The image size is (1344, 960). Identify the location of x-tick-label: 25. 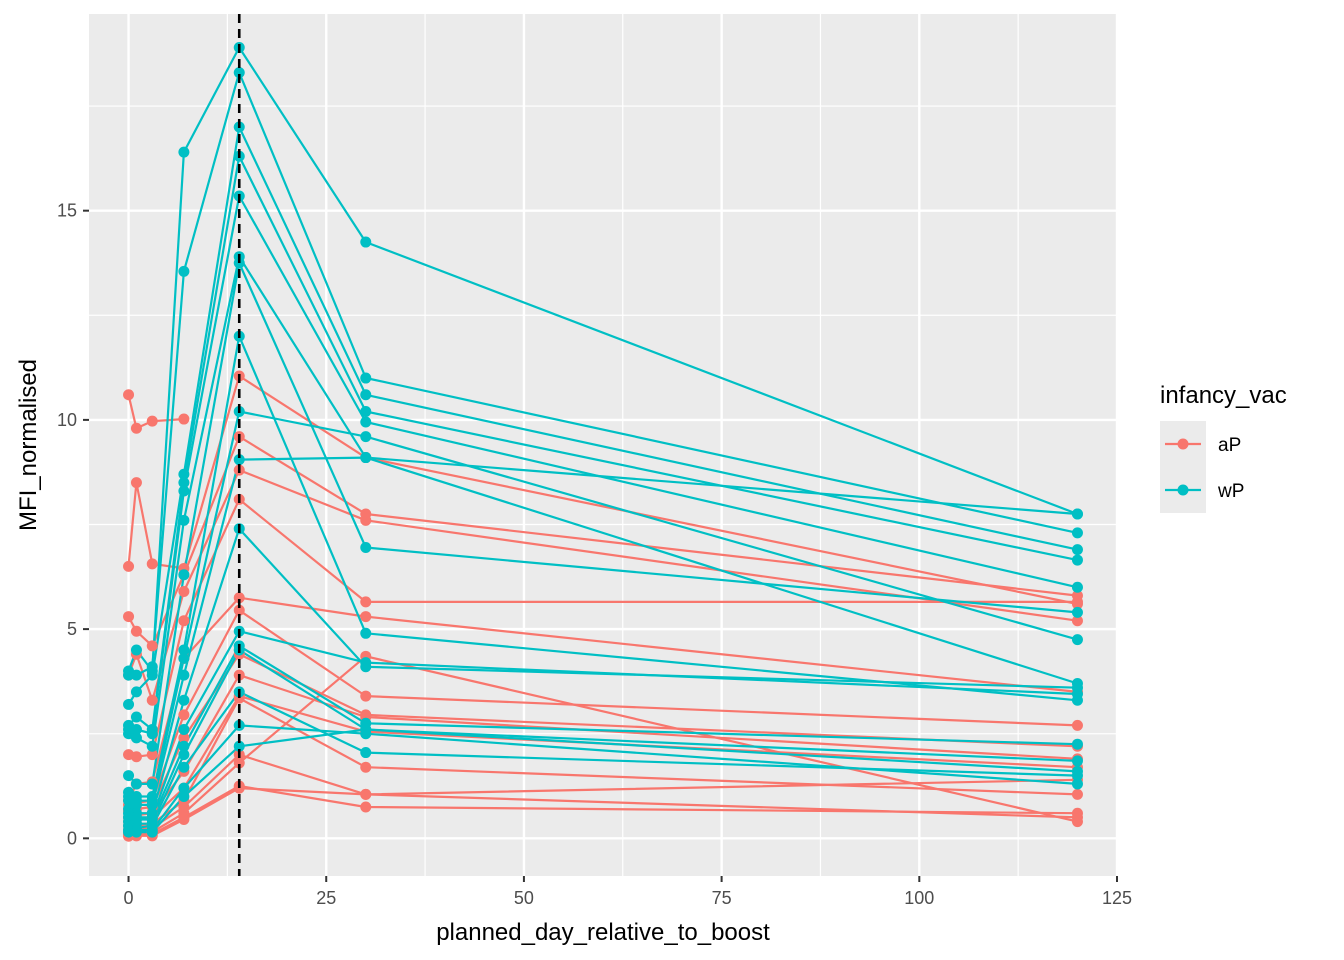
(326, 898).